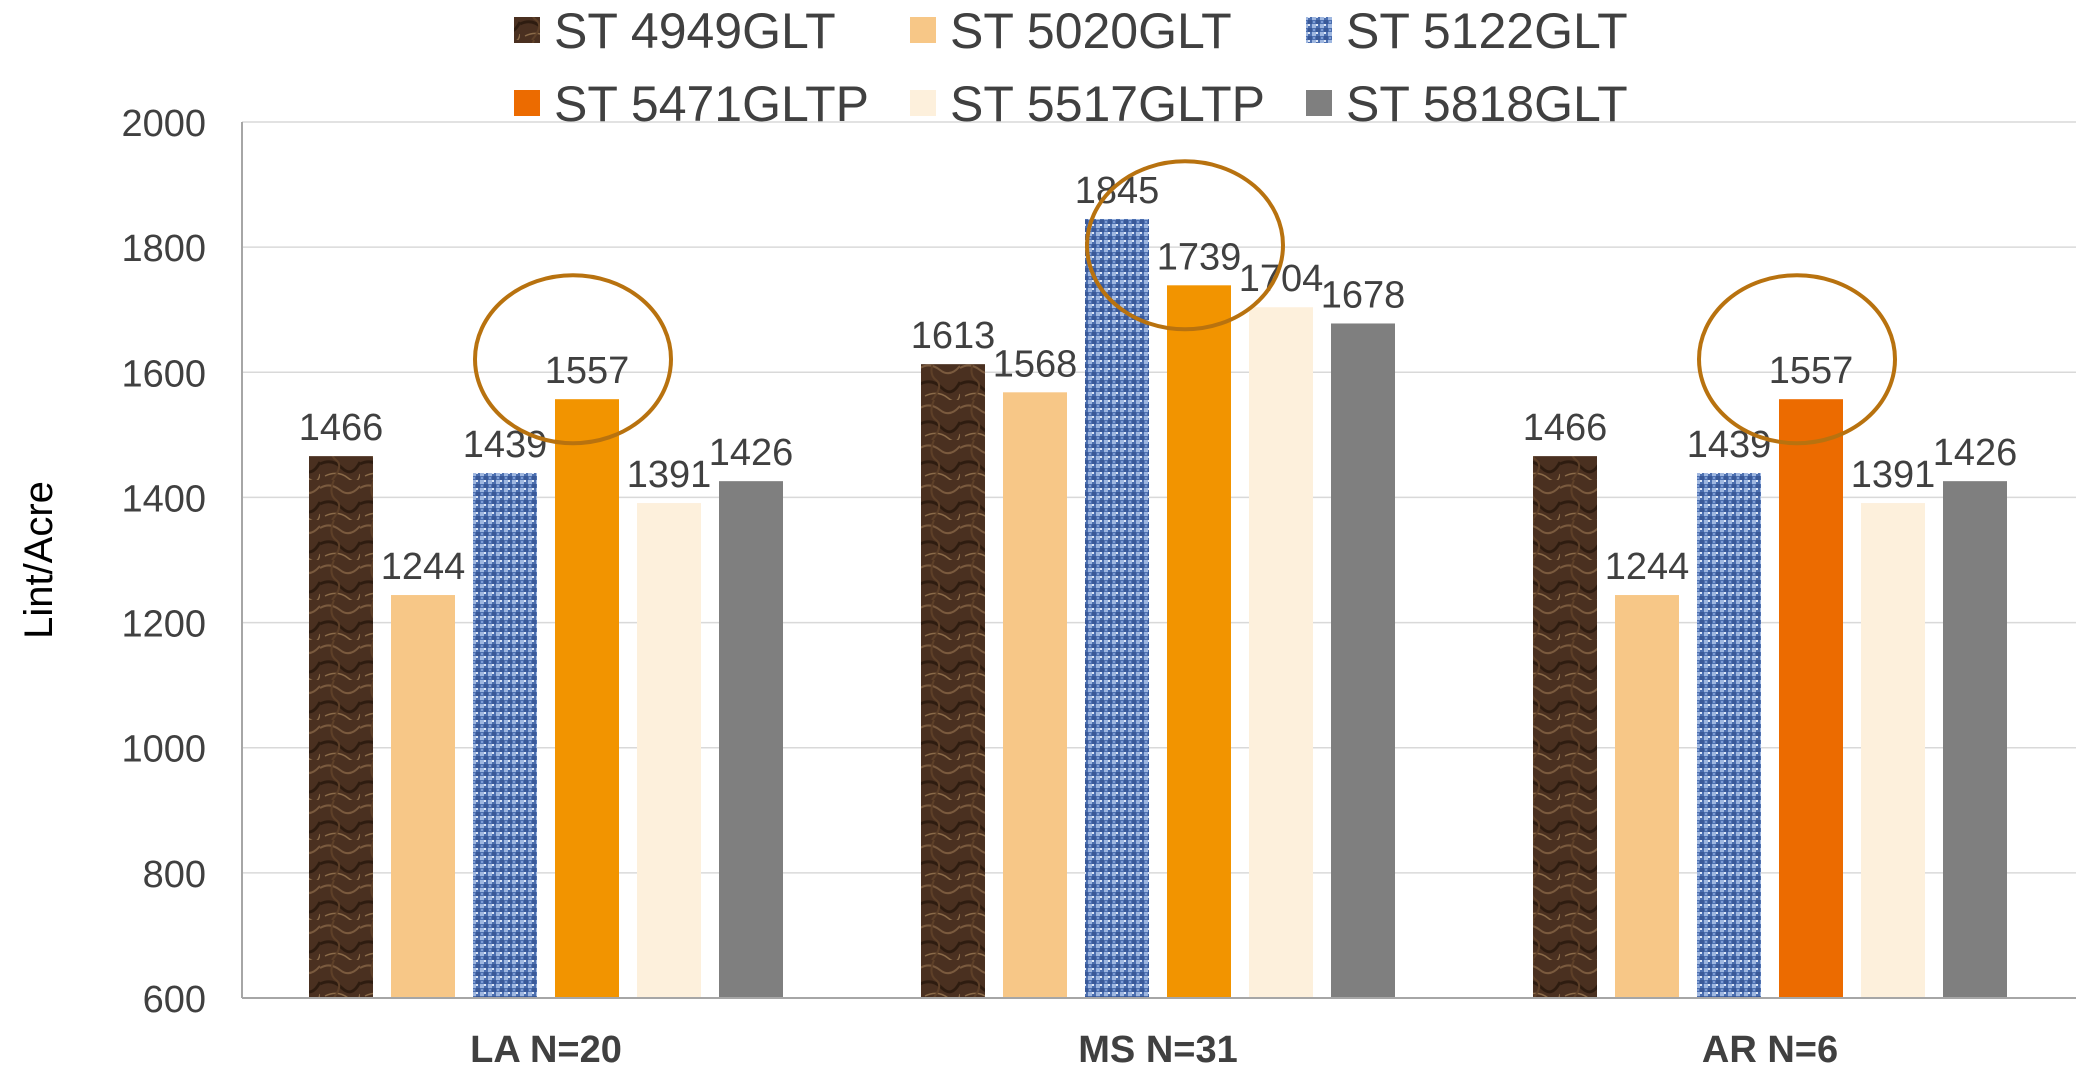 The width and height of the screenshot is (2076, 1068). What do you see at coordinates (163, 625) in the screenshot?
I see `y-tick-label: 1200` at bounding box center [163, 625].